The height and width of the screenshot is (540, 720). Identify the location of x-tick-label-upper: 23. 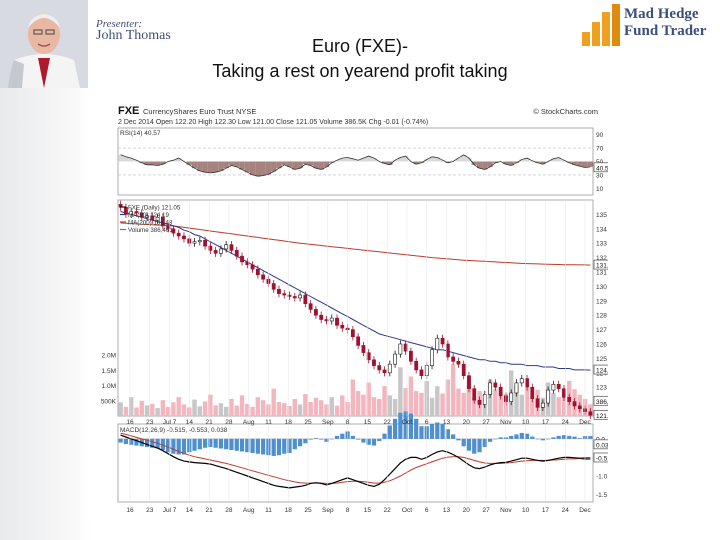
(150, 422).